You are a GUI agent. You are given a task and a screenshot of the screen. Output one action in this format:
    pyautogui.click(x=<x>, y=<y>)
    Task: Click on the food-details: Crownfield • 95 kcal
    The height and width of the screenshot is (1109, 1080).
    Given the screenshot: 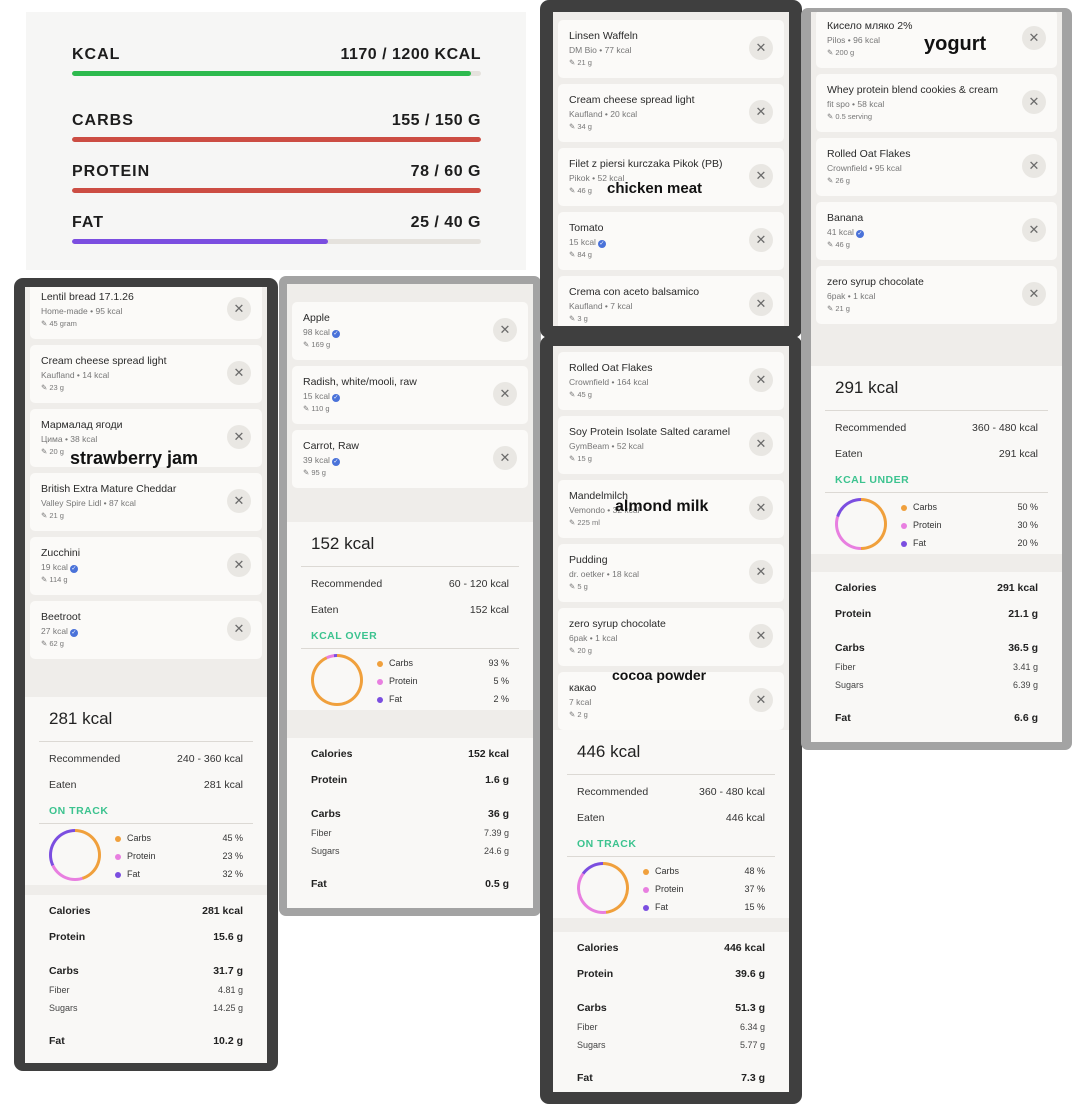 What is the action you would take?
    pyautogui.click(x=864, y=168)
    